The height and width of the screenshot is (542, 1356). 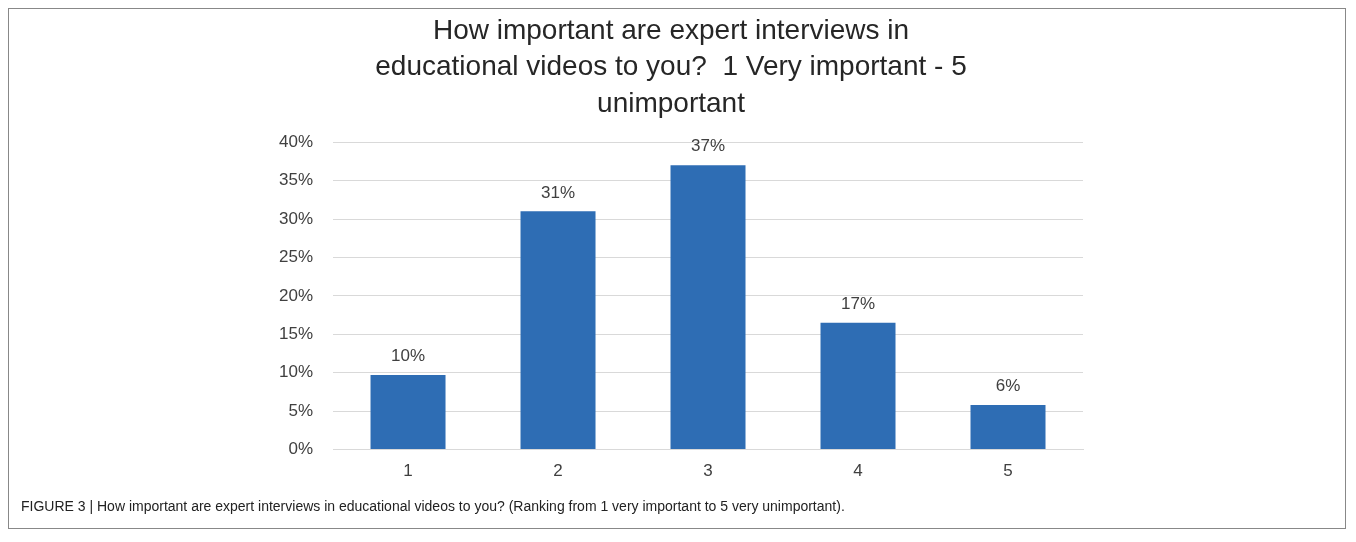 What do you see at coordinates (858, 303) in the screenshot?
I see `data-label: 17%` at bounding box center [858, 303].